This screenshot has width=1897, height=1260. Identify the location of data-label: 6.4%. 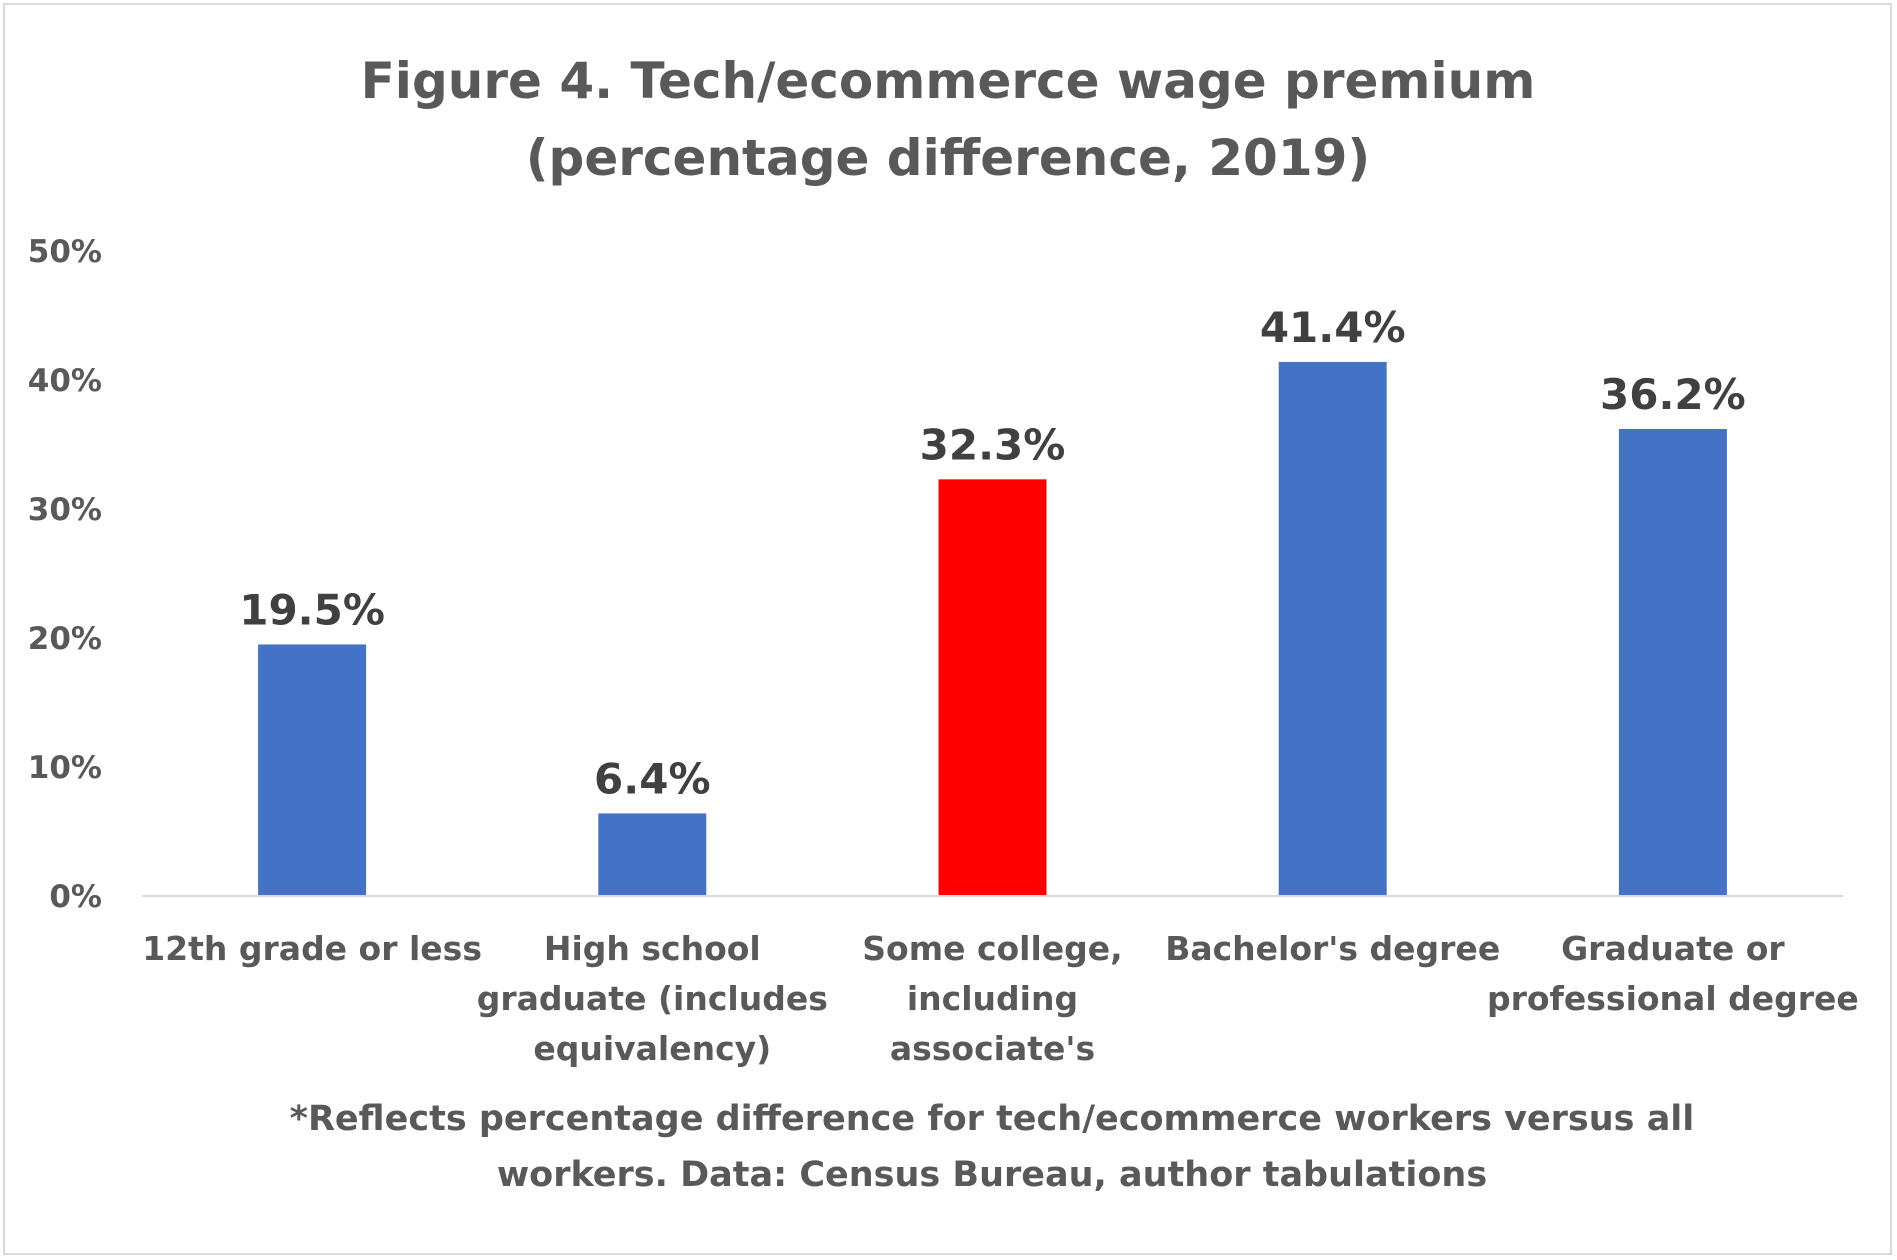
(652, 778).